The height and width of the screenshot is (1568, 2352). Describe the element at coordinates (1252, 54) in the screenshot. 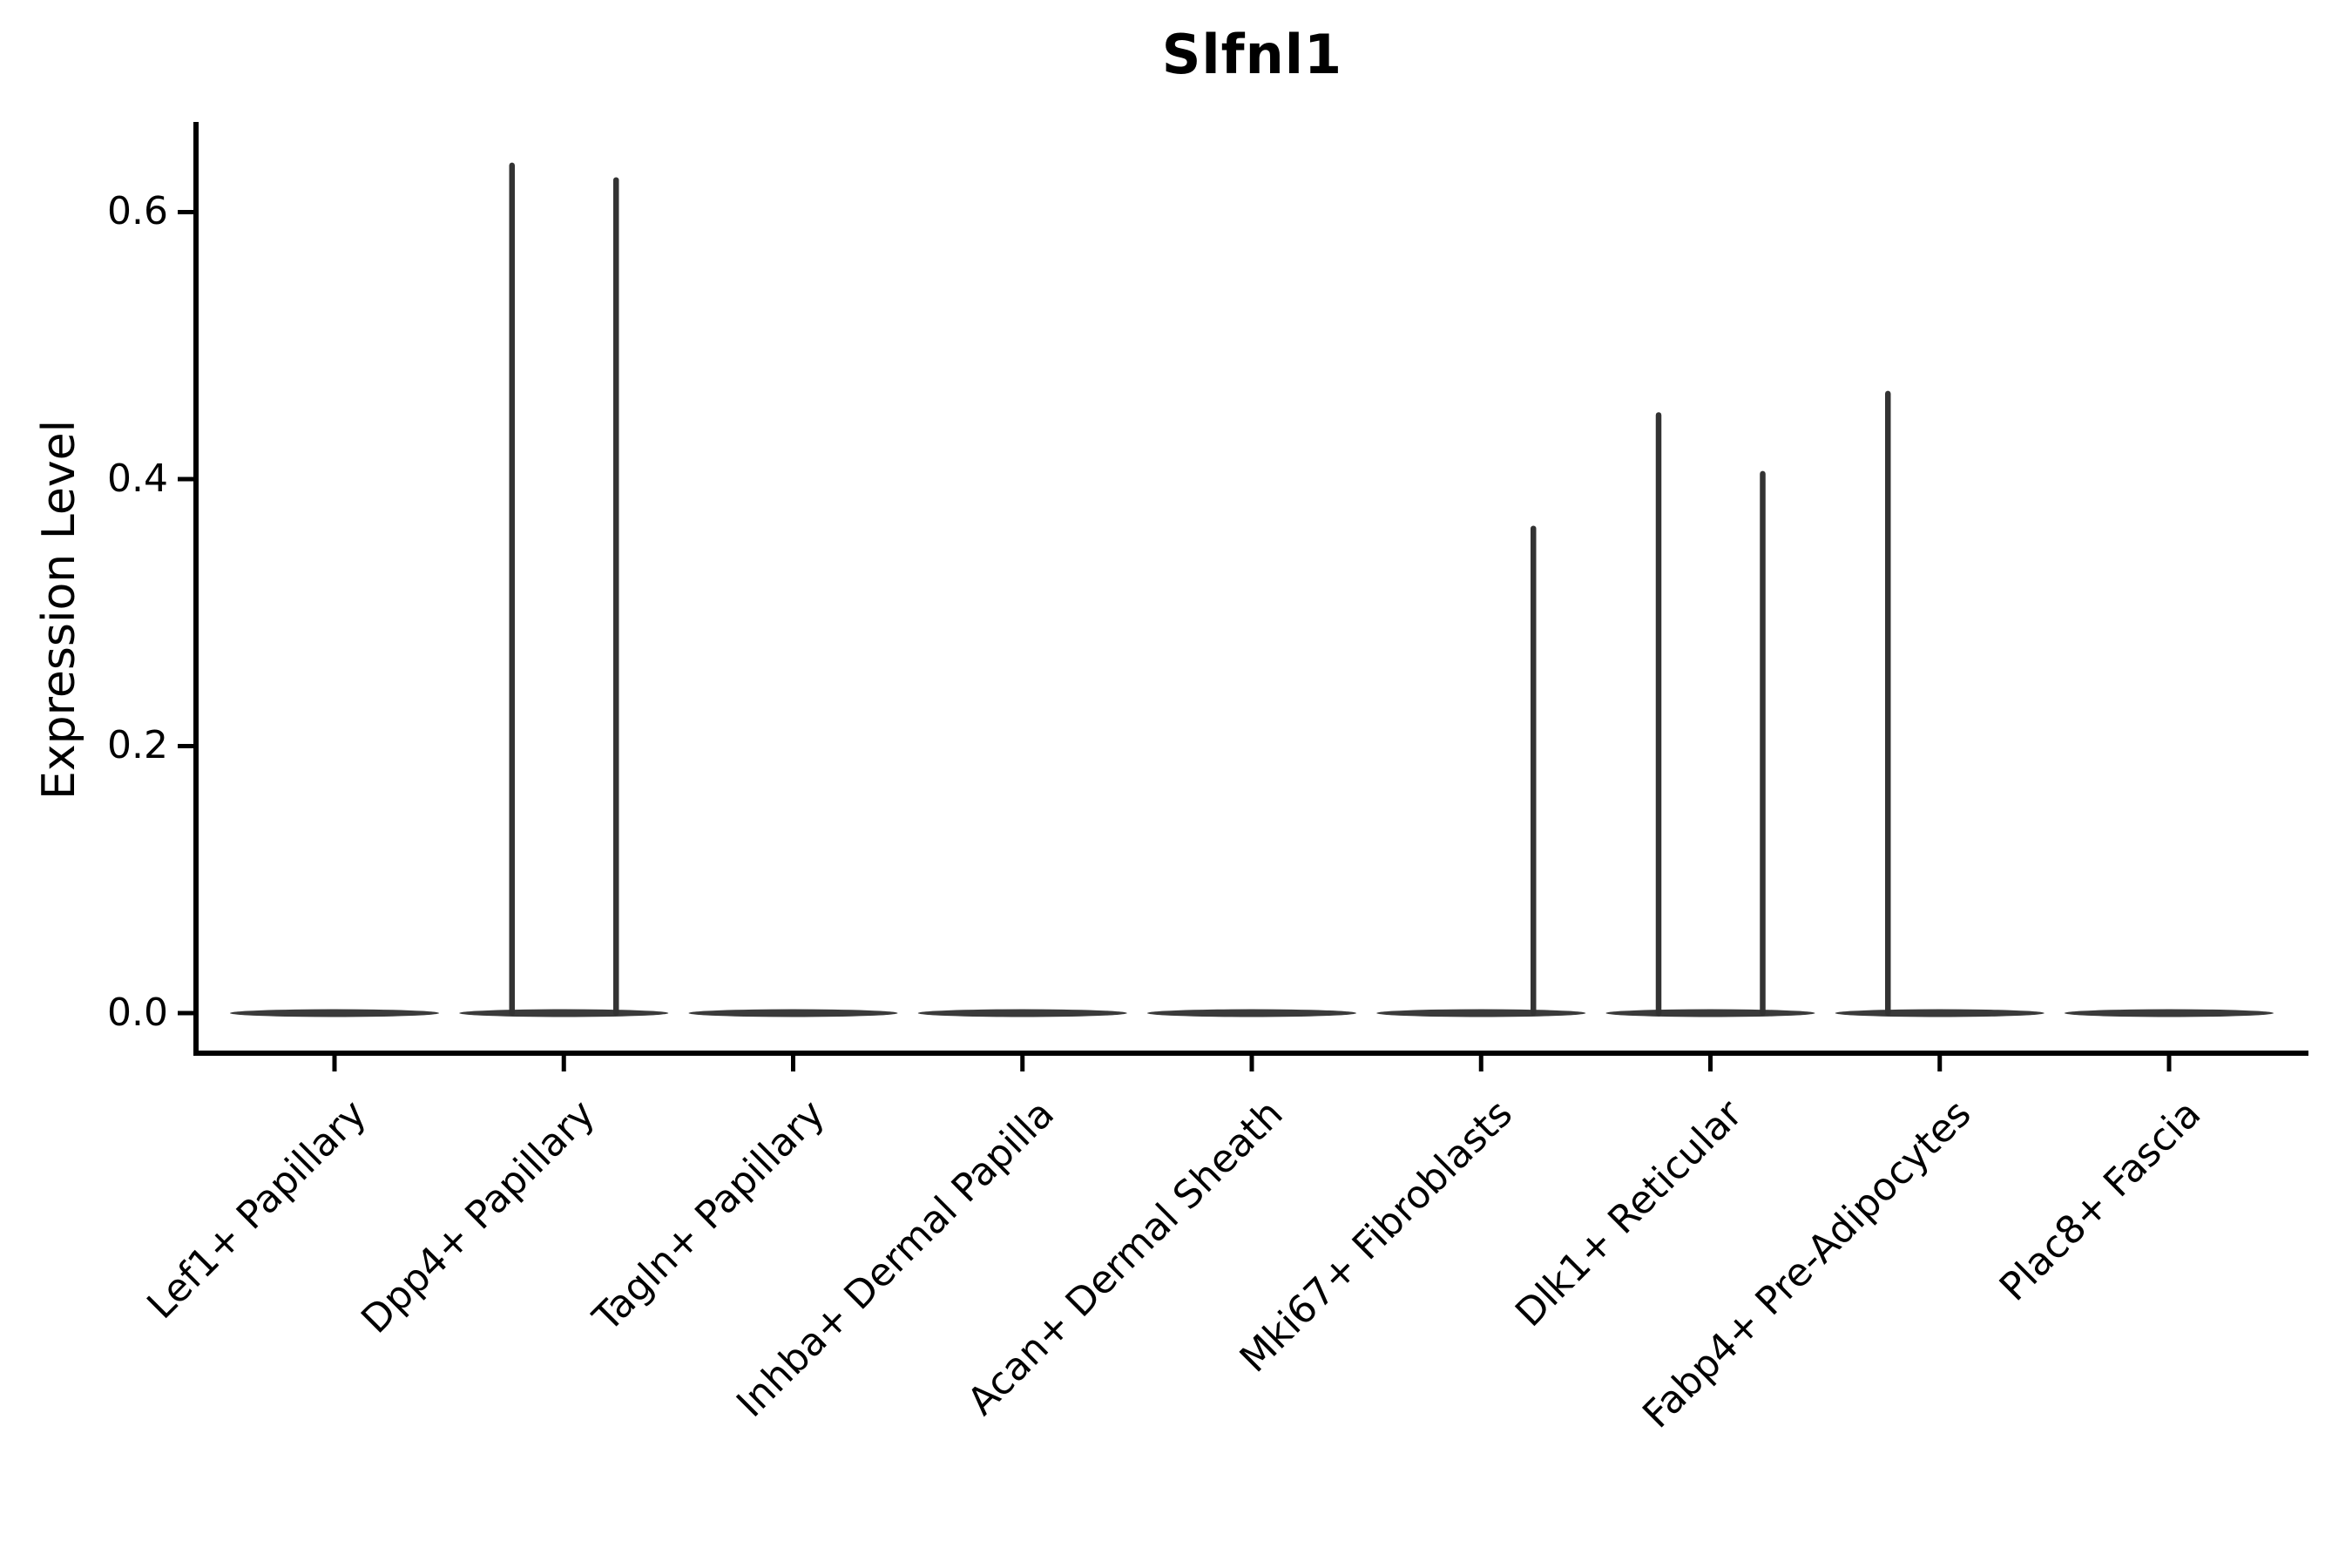

I see `chart-title: Slfnl1` at that location.